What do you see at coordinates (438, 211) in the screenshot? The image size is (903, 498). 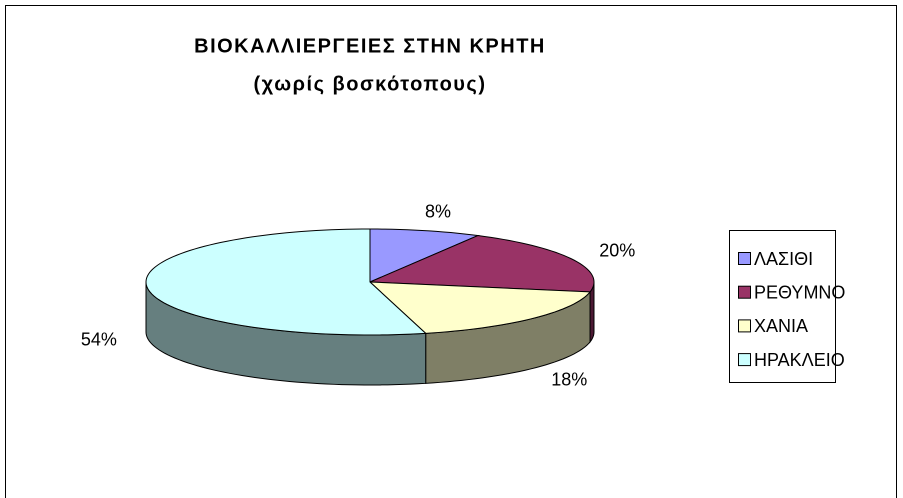 I see `data-label: 8%` at bounding box center [438, 211].